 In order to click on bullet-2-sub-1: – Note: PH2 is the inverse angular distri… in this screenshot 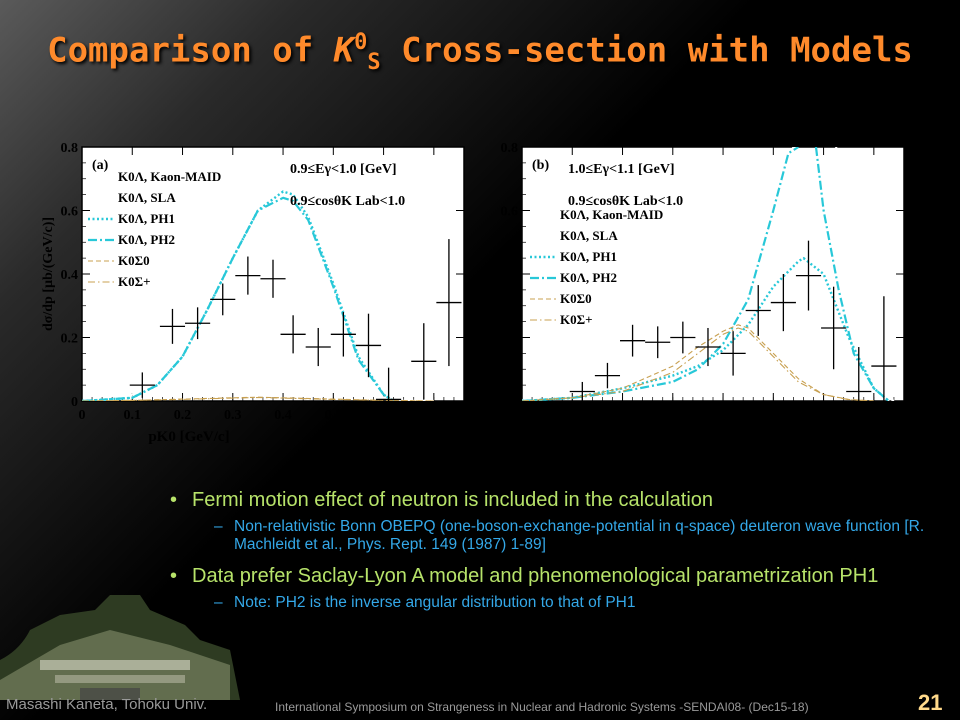, I will do `click(572, 603)`.